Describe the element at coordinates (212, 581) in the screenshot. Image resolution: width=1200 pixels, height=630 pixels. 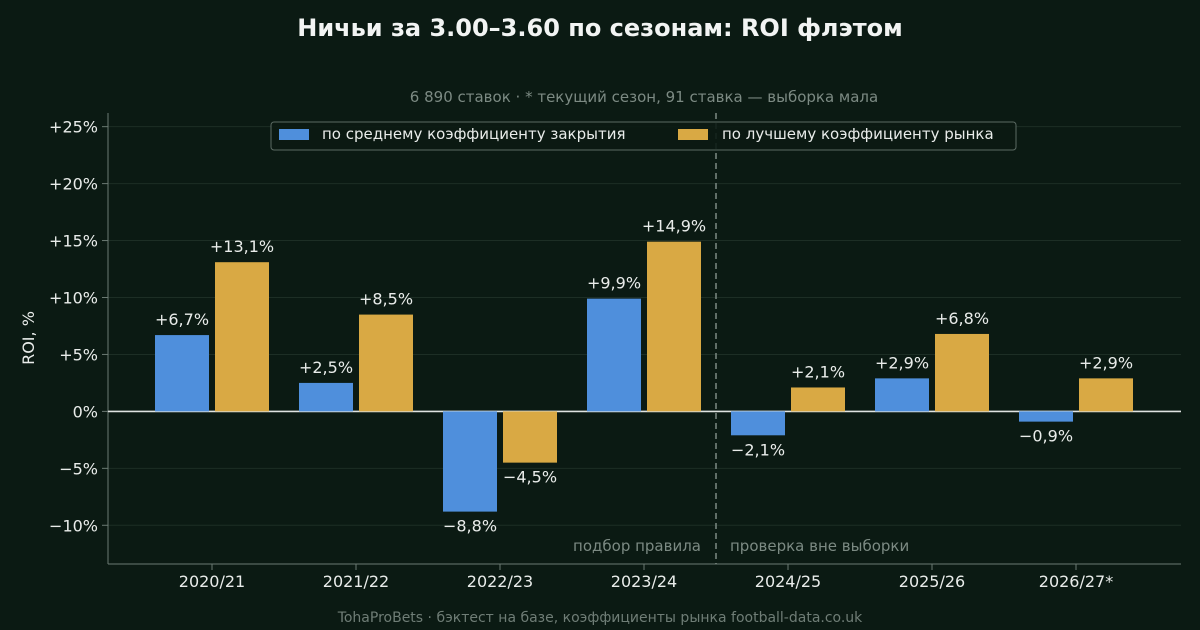
I see `x-tick-label: 2020/21` at that location.